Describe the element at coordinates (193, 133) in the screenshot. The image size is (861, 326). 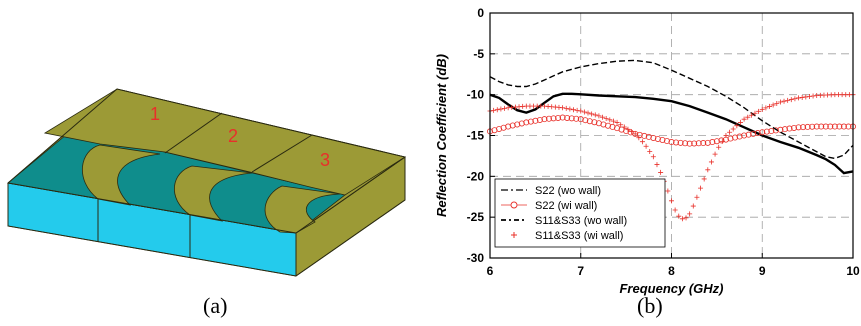
I see `cell-divider` at that location.